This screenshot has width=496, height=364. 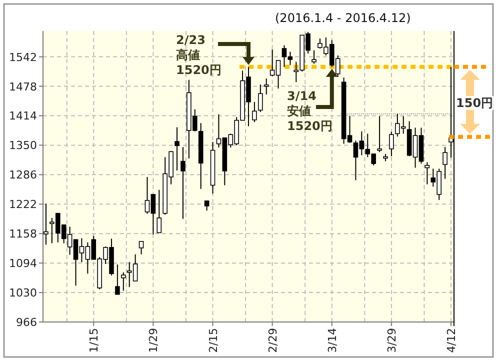 I want to click on annotation: 2/23 高値 1520円, so click(x=199, y=55).